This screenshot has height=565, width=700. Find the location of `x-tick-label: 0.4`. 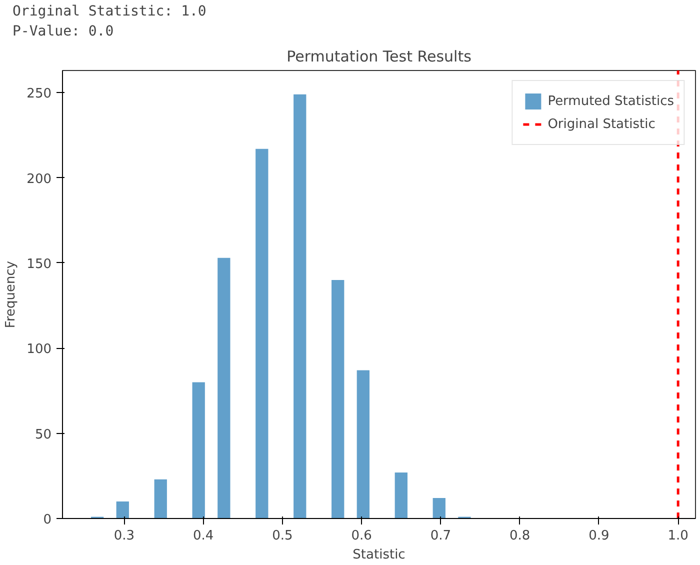

x-tick-label: 0.4 is located at coordinates (203, 536).